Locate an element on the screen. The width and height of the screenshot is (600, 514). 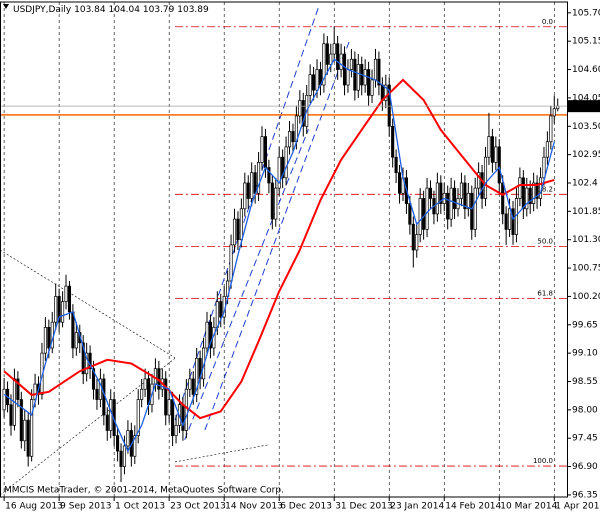
y-tick-label: 102.4 is located at coordinates (585, 183).